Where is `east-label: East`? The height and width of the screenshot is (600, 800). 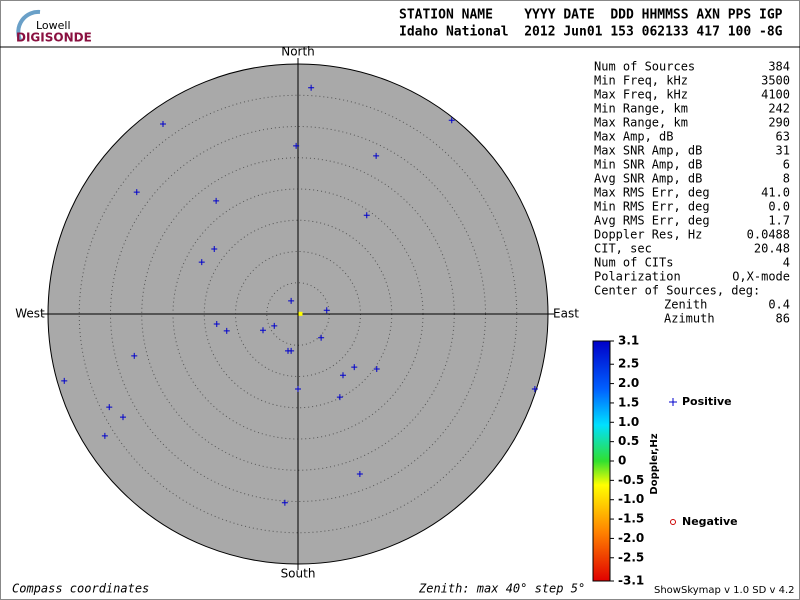 east-label: East is located at coordinates (566, 314).